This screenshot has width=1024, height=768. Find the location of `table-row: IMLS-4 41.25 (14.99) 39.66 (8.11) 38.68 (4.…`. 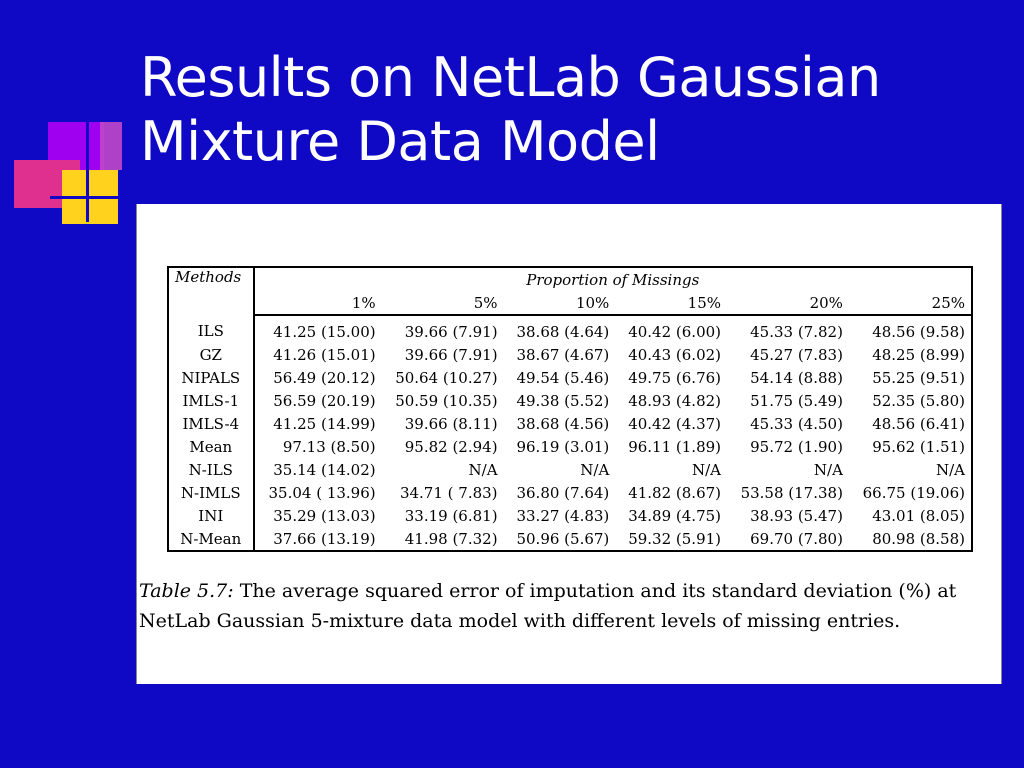

table-row: IMLS-4 41.25 (14.99) 39.66 (8.11) 38.68 (4.… is located at coordinates (570, 423).